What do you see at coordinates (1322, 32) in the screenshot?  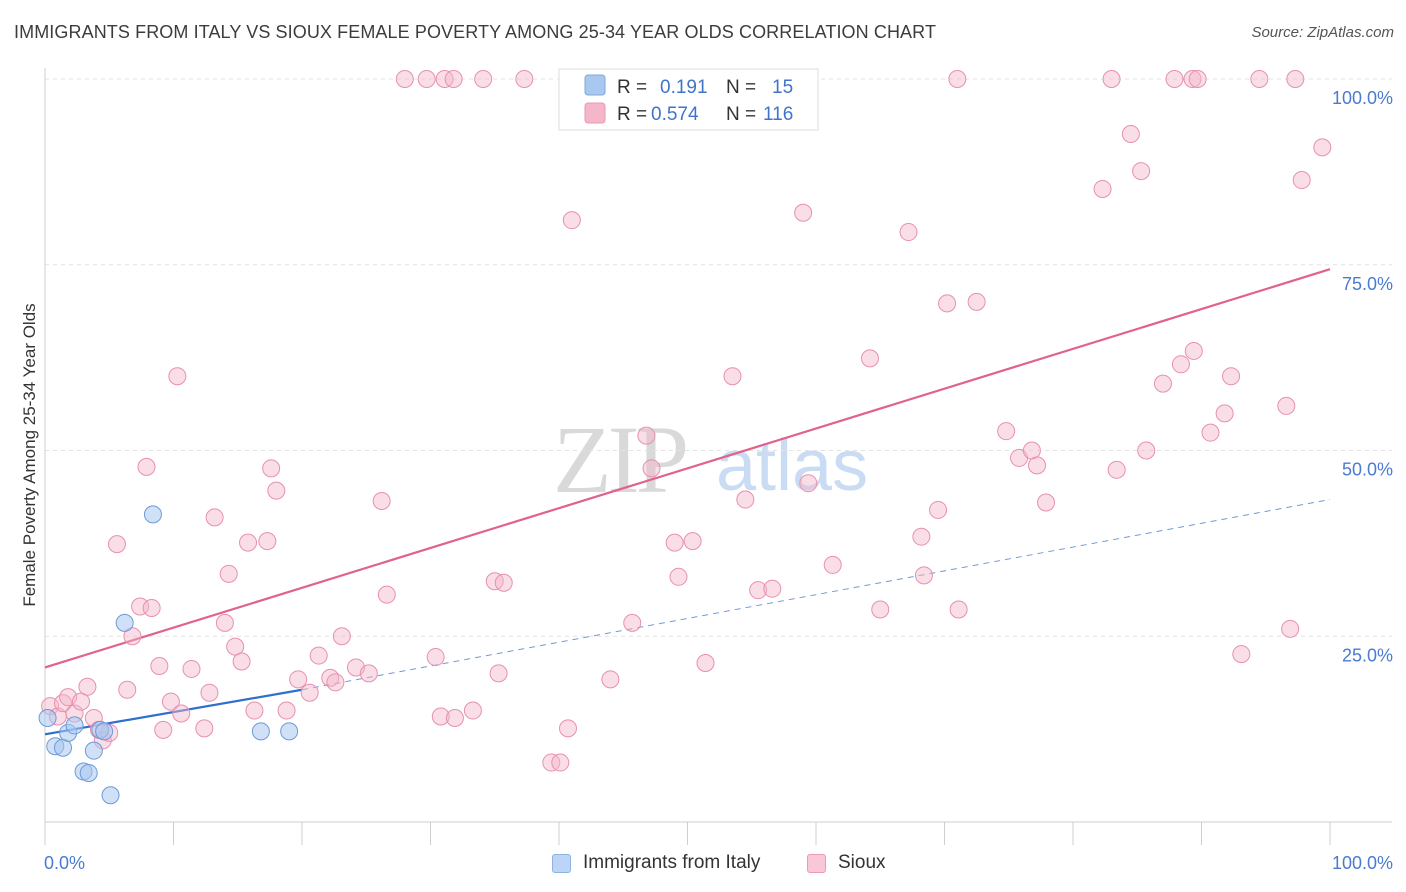 I see `source-credit: Source: ZipAtlas.com` at bounding box center [1322, 32].